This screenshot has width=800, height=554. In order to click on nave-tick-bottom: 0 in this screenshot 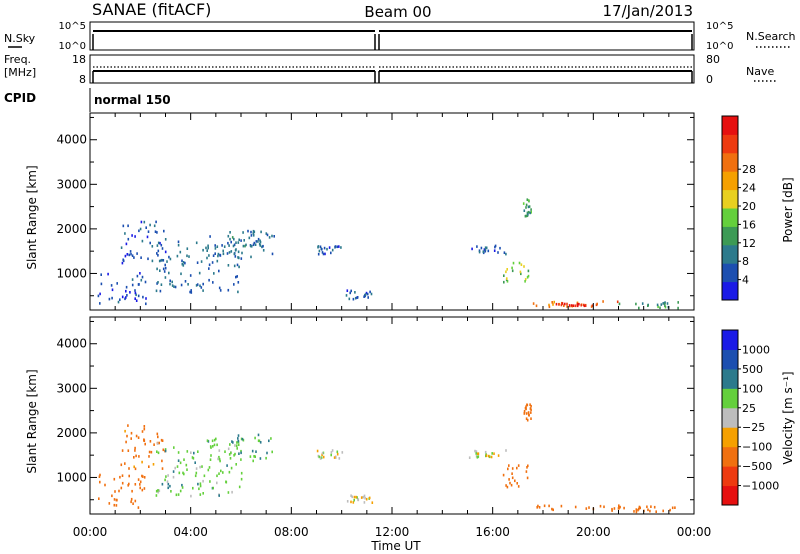, I will do `click(709, 79)`.